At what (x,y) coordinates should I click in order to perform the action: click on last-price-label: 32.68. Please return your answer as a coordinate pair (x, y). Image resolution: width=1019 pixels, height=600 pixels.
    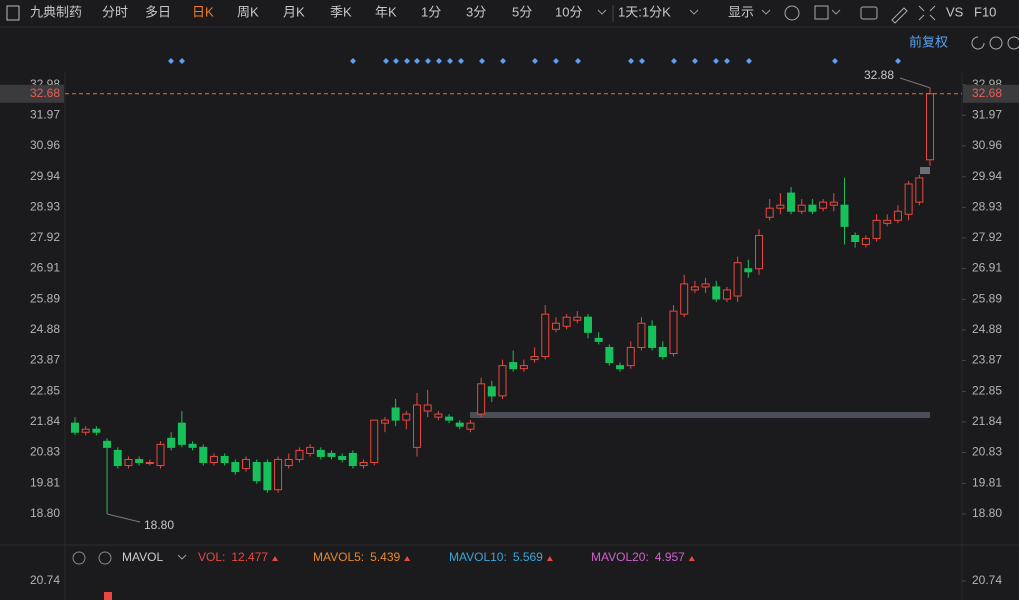
    Looking at the image, I should click on (45, 93).